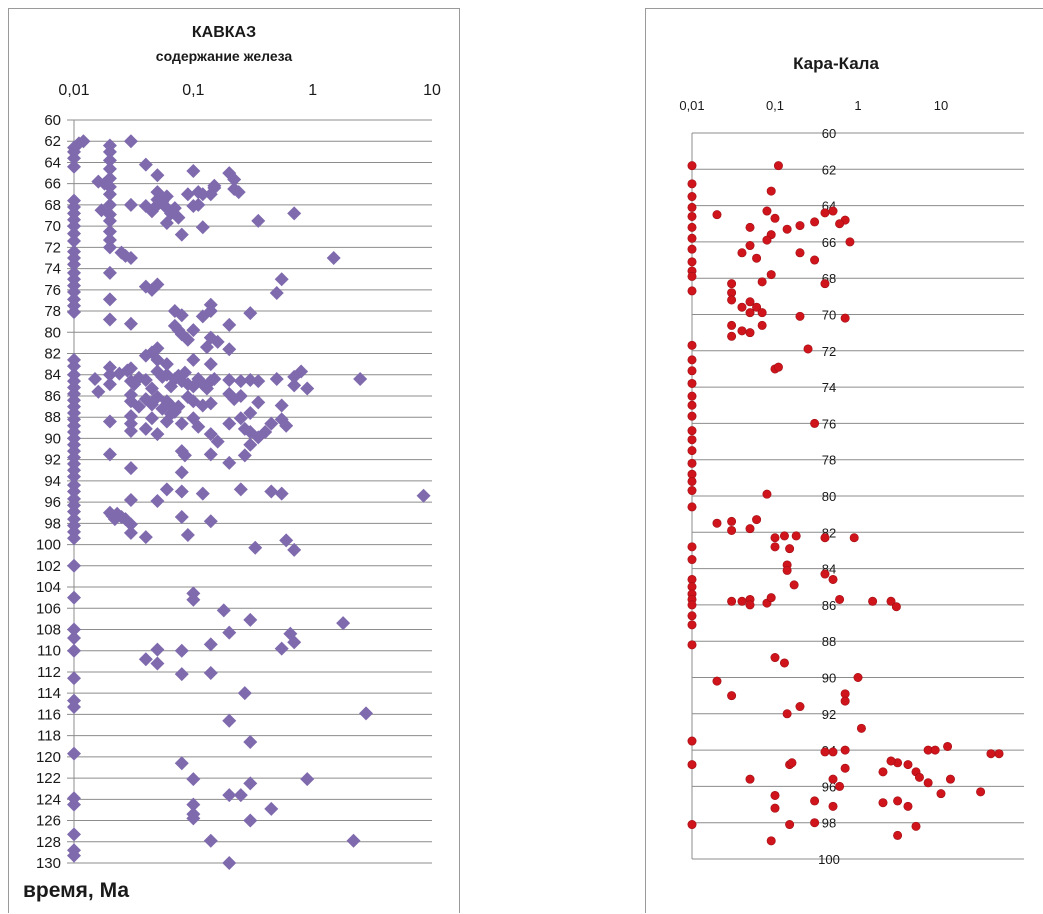 This screenshot has width=1043, height=914. What do you see at coordinates (48, 799) in the screenshot?
I see `y-tick-label: 124` at bounding box center [48, 799].